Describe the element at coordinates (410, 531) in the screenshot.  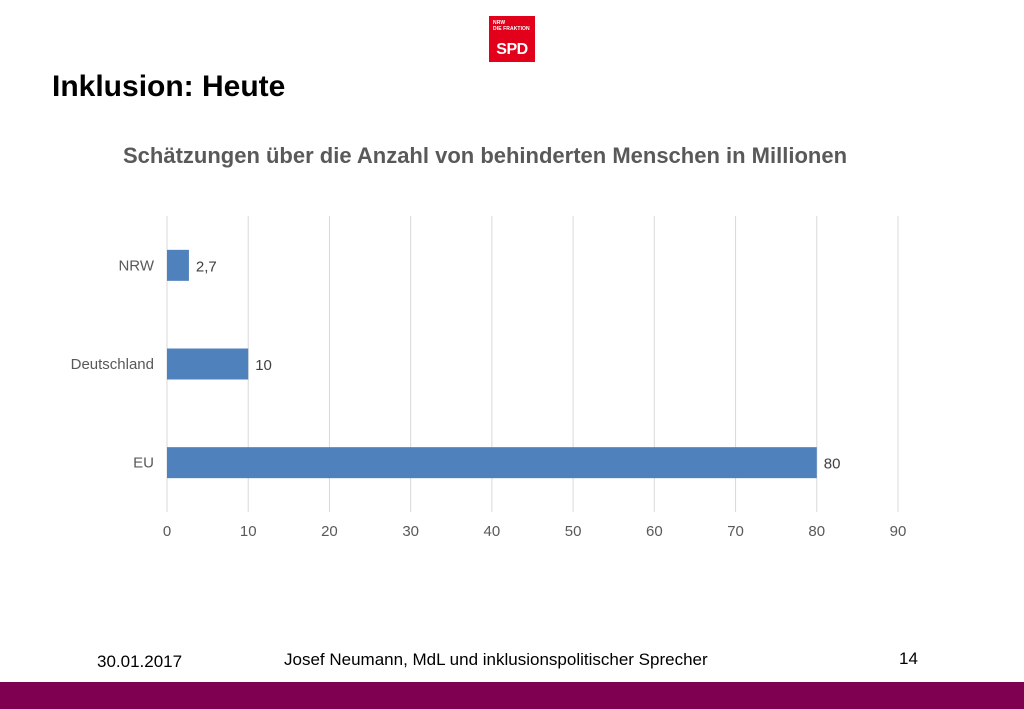
I see `x-tick-label: 30` at that location.